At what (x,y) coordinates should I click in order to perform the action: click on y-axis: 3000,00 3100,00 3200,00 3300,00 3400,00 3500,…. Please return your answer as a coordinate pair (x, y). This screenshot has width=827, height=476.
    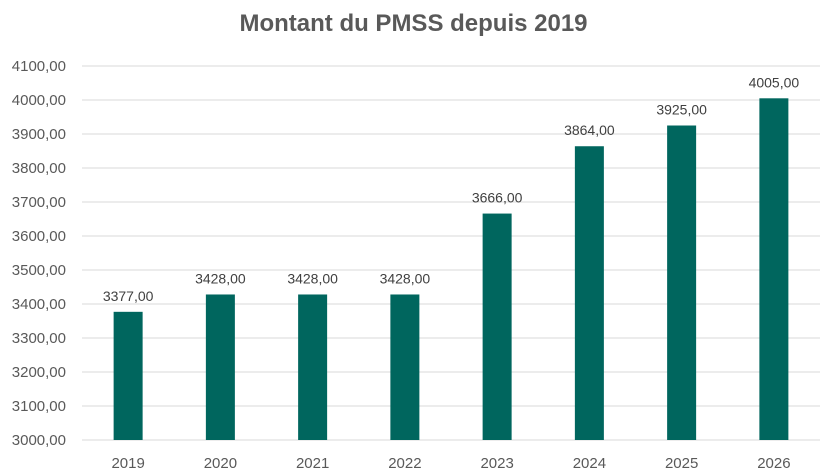
    Looking at the image, I should click on (39, 253).